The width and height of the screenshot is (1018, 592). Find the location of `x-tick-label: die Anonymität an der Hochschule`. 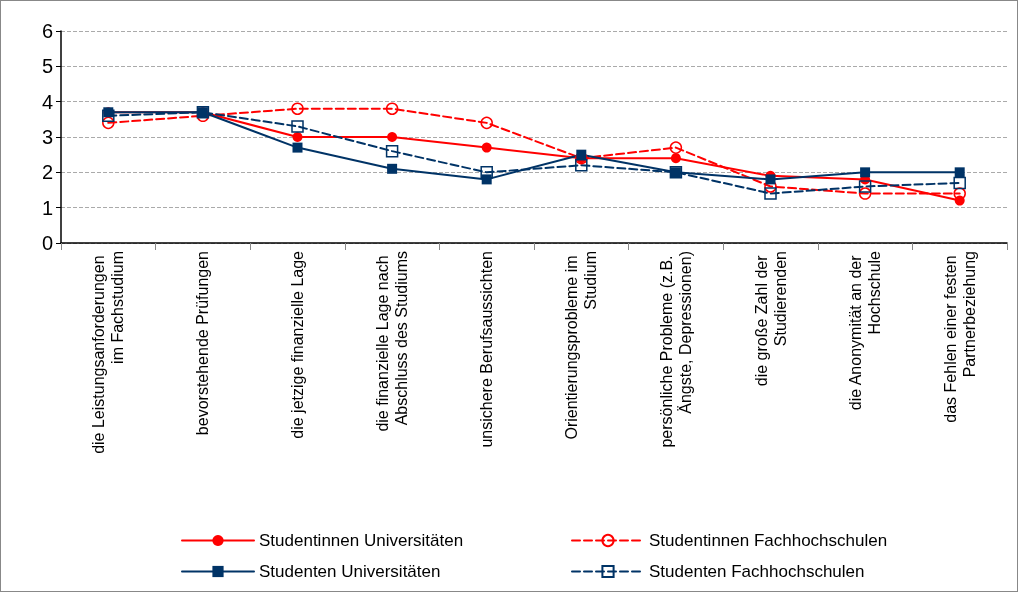

x-tick-label: die Anonymität an der Hochschule is located at coordinates (865, 330).